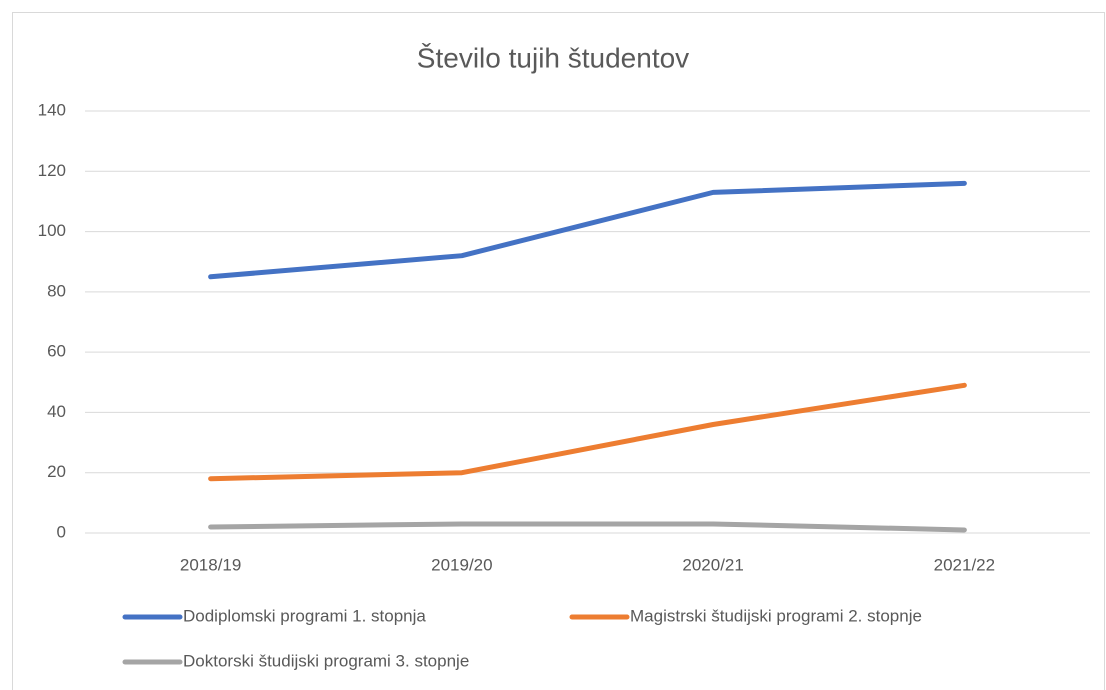 This screenshot has height=690, width=1106. What do you see at coordinates (776, 615) in the screenshot?
I see `legend-label: Magistrski študijski programi 2. stopnje` at bounding box center [776, 615].